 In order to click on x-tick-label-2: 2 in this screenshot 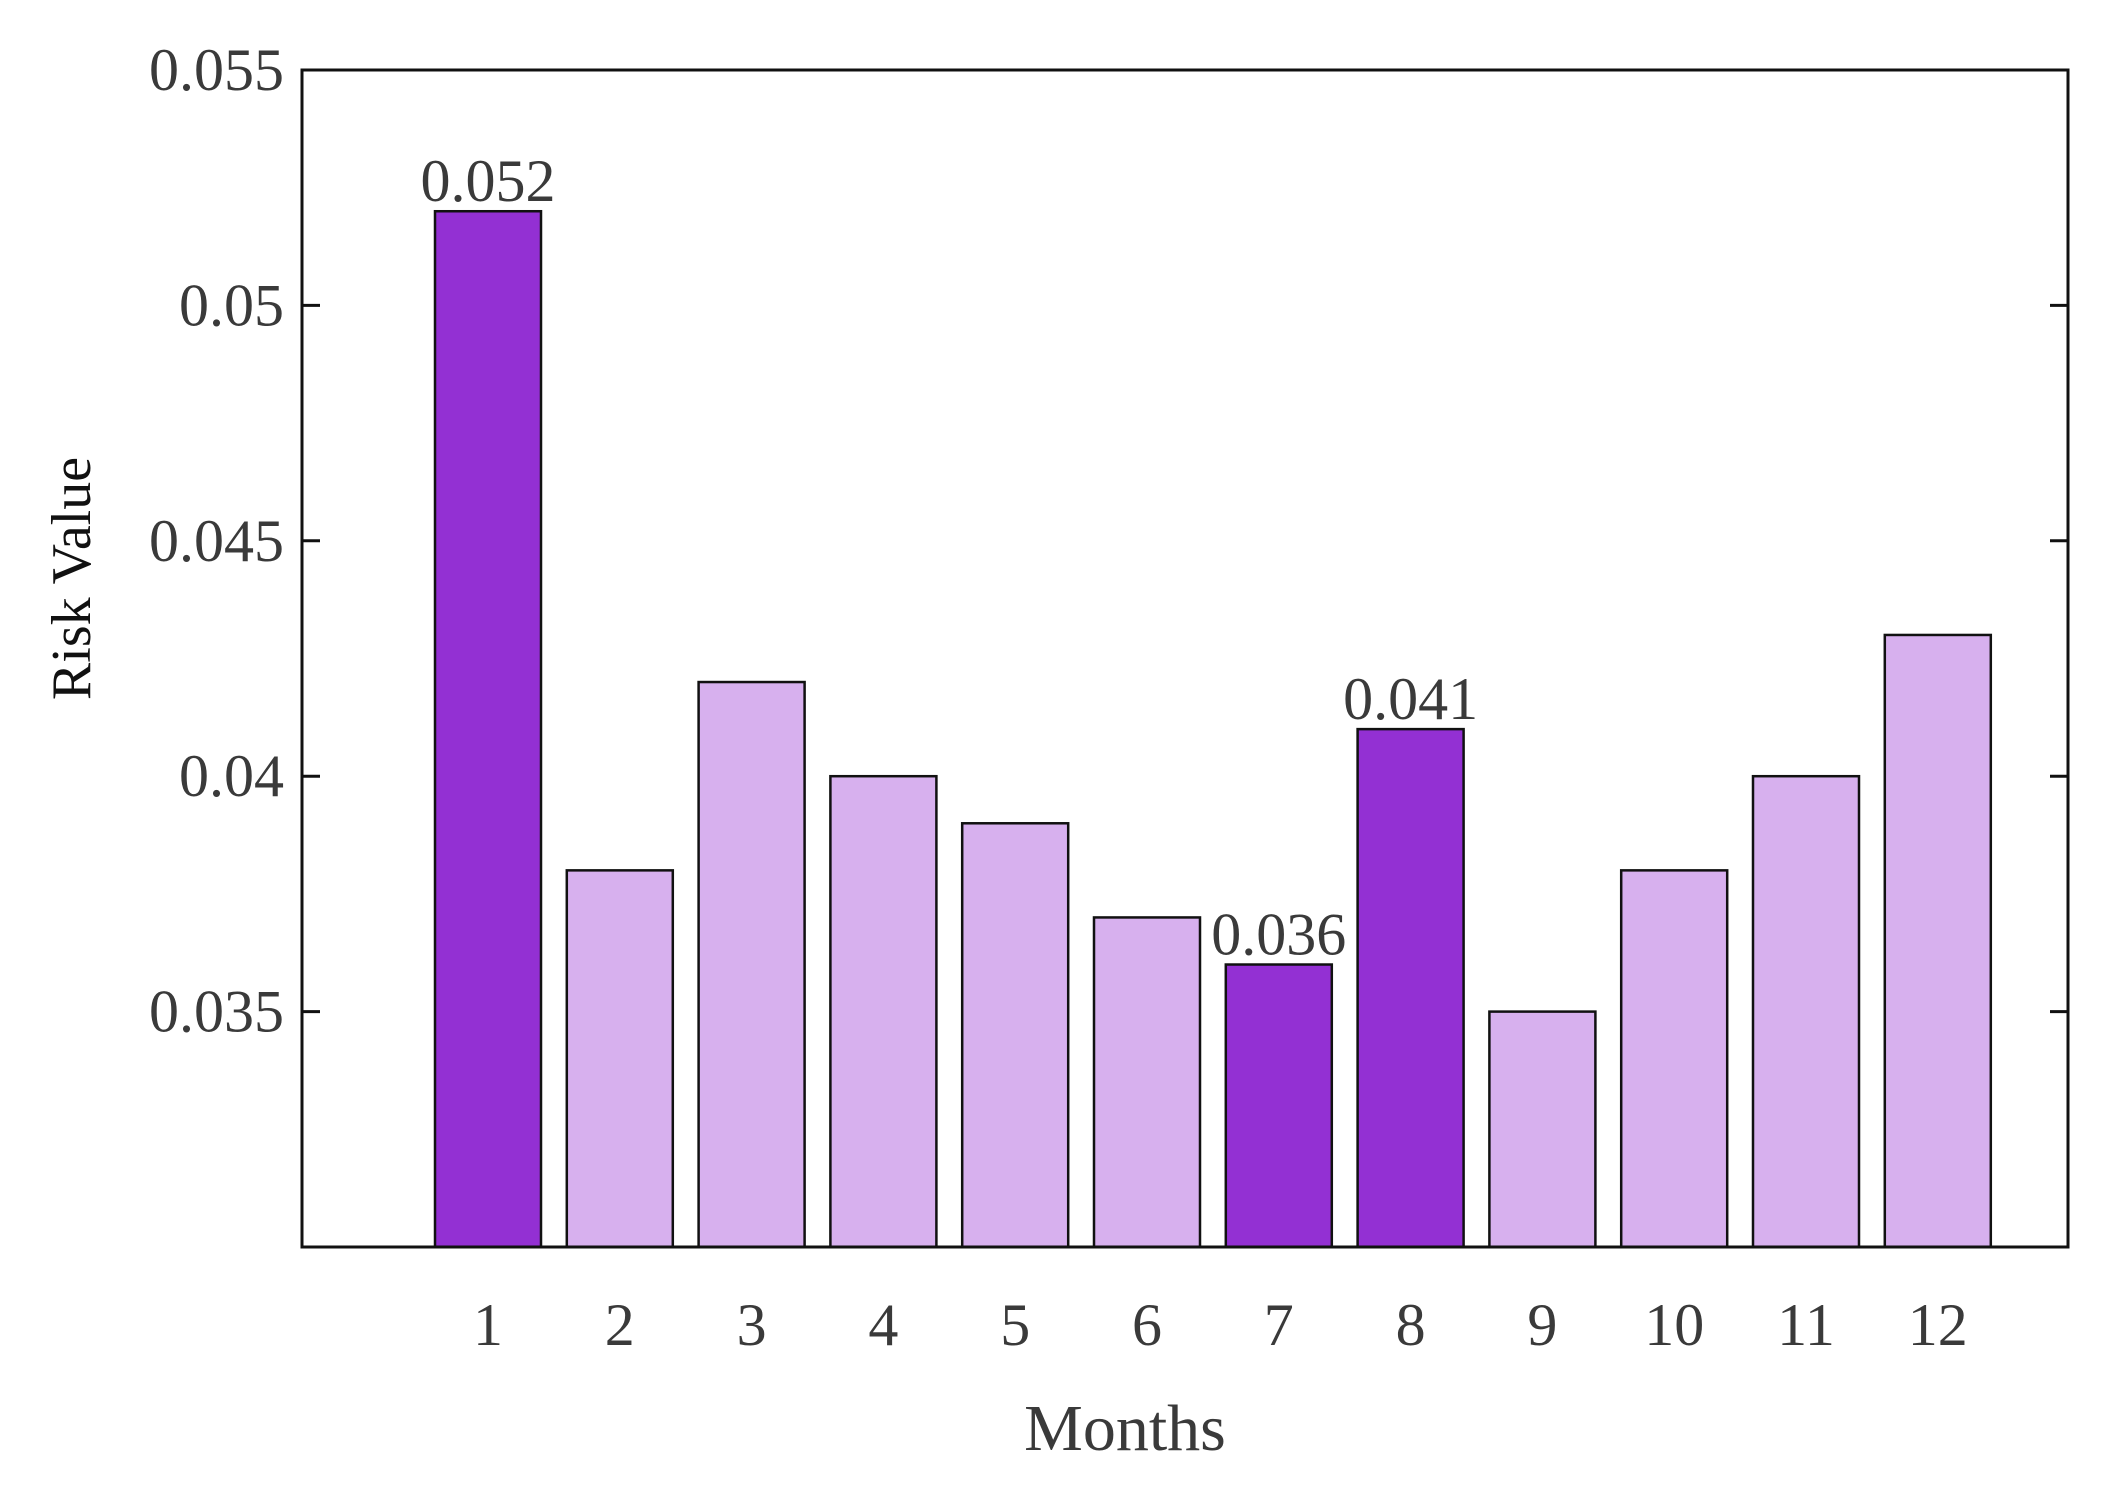, I will do `click(620, 1325)`.